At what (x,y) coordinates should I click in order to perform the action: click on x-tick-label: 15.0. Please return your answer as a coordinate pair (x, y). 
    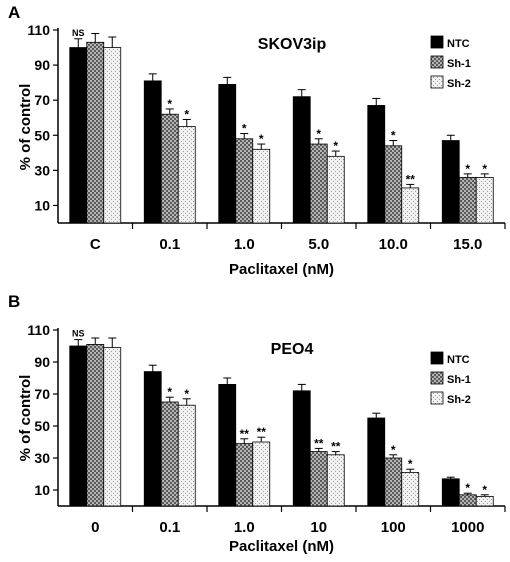
    Looking at the image, I should click on (467, 244).